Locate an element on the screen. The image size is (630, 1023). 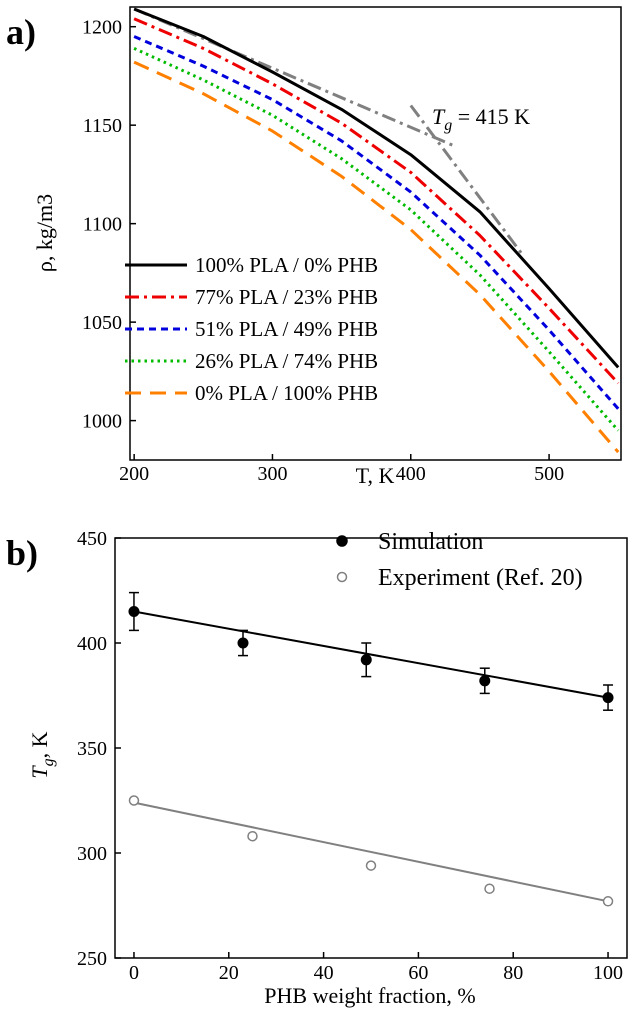
chart-a-x-tick-label: 500 is located at coordinates (549, 474).